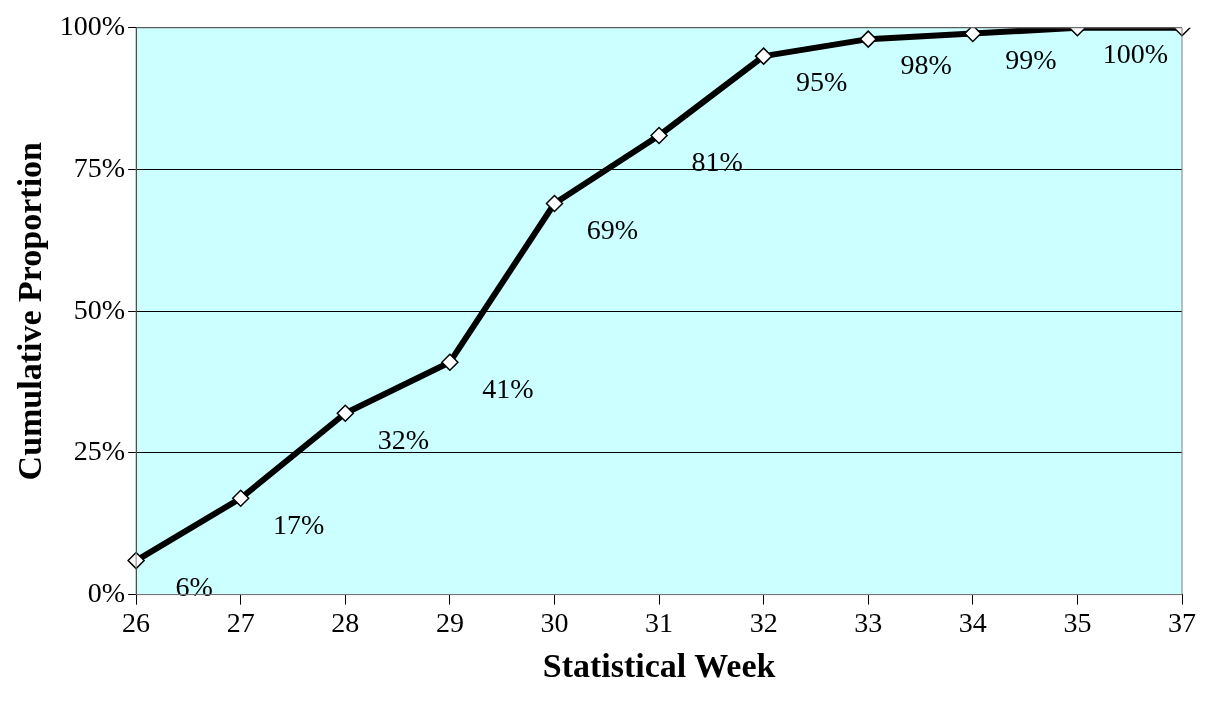  What do you see at coordinates (99, 167) in the screenshot?
I see `y-tick-label: 75%` at bounding box center [99, 167].